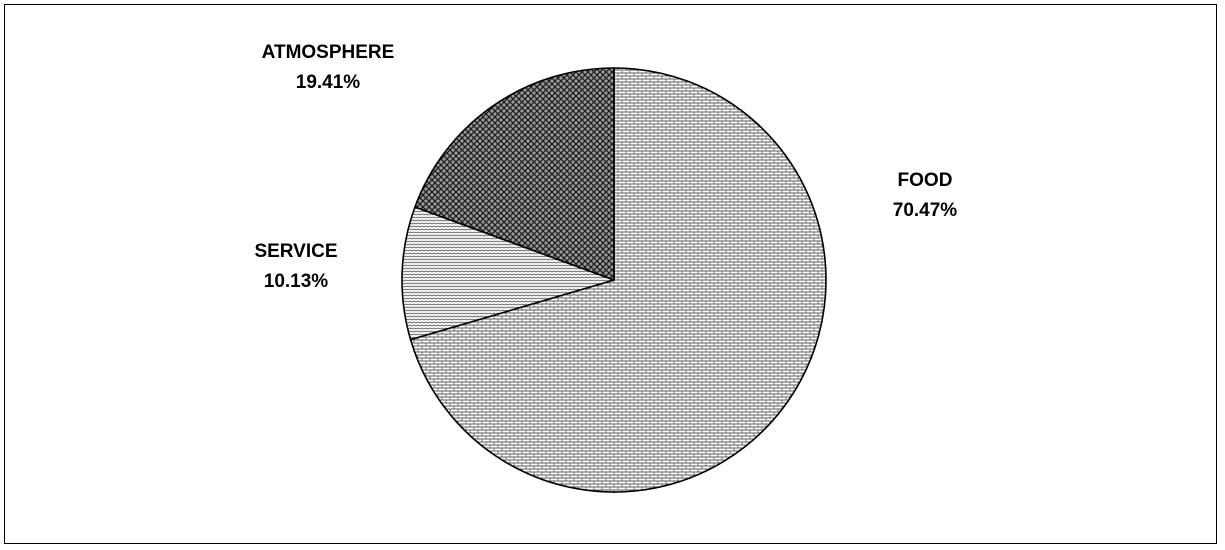 This screenshot has height=550, width=1225. I want to click on slice-value-service: 10.13%, so click(296, 281).